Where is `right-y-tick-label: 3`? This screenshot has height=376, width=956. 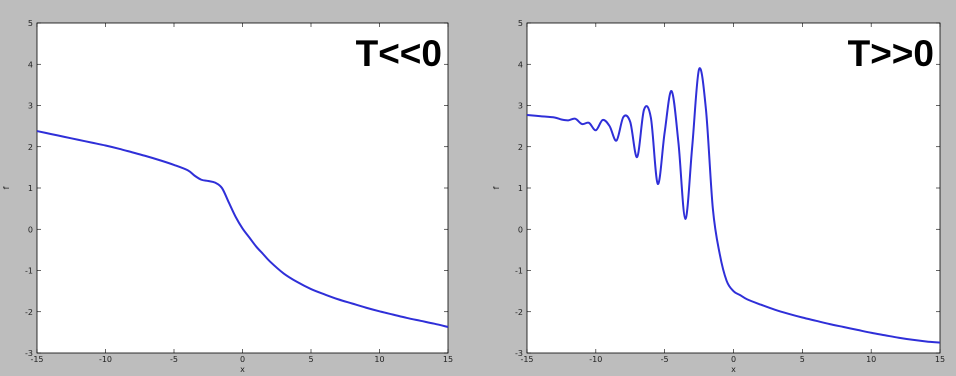 right-y-tick-label: 3 is located at coordinates (520, 106).